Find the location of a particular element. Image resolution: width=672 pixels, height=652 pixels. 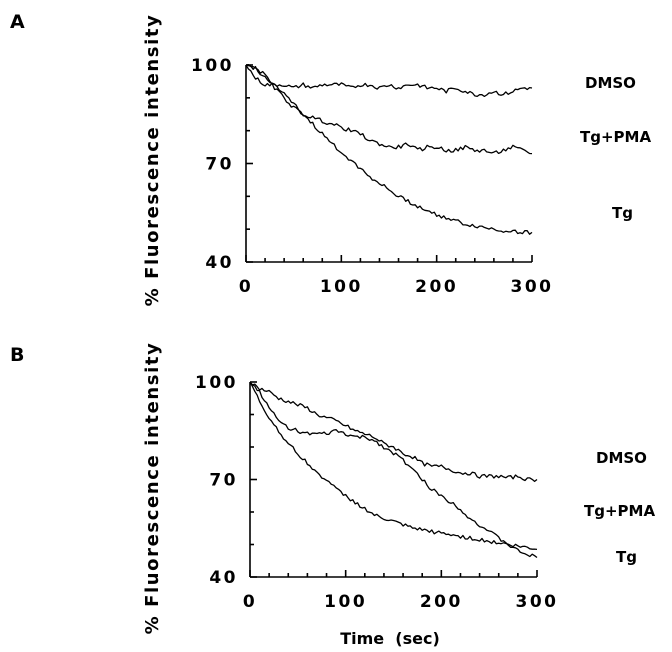

series-line-tg-a is located at coordinates (389, 149).